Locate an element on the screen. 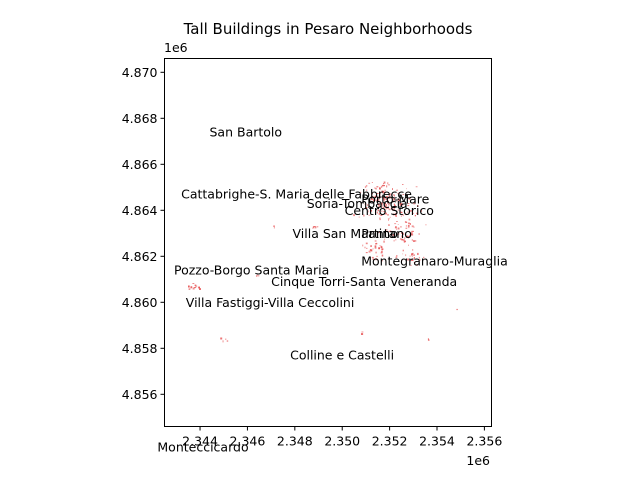  y-axis-offset-label: 1e6 is located at coordinates (176, 47).